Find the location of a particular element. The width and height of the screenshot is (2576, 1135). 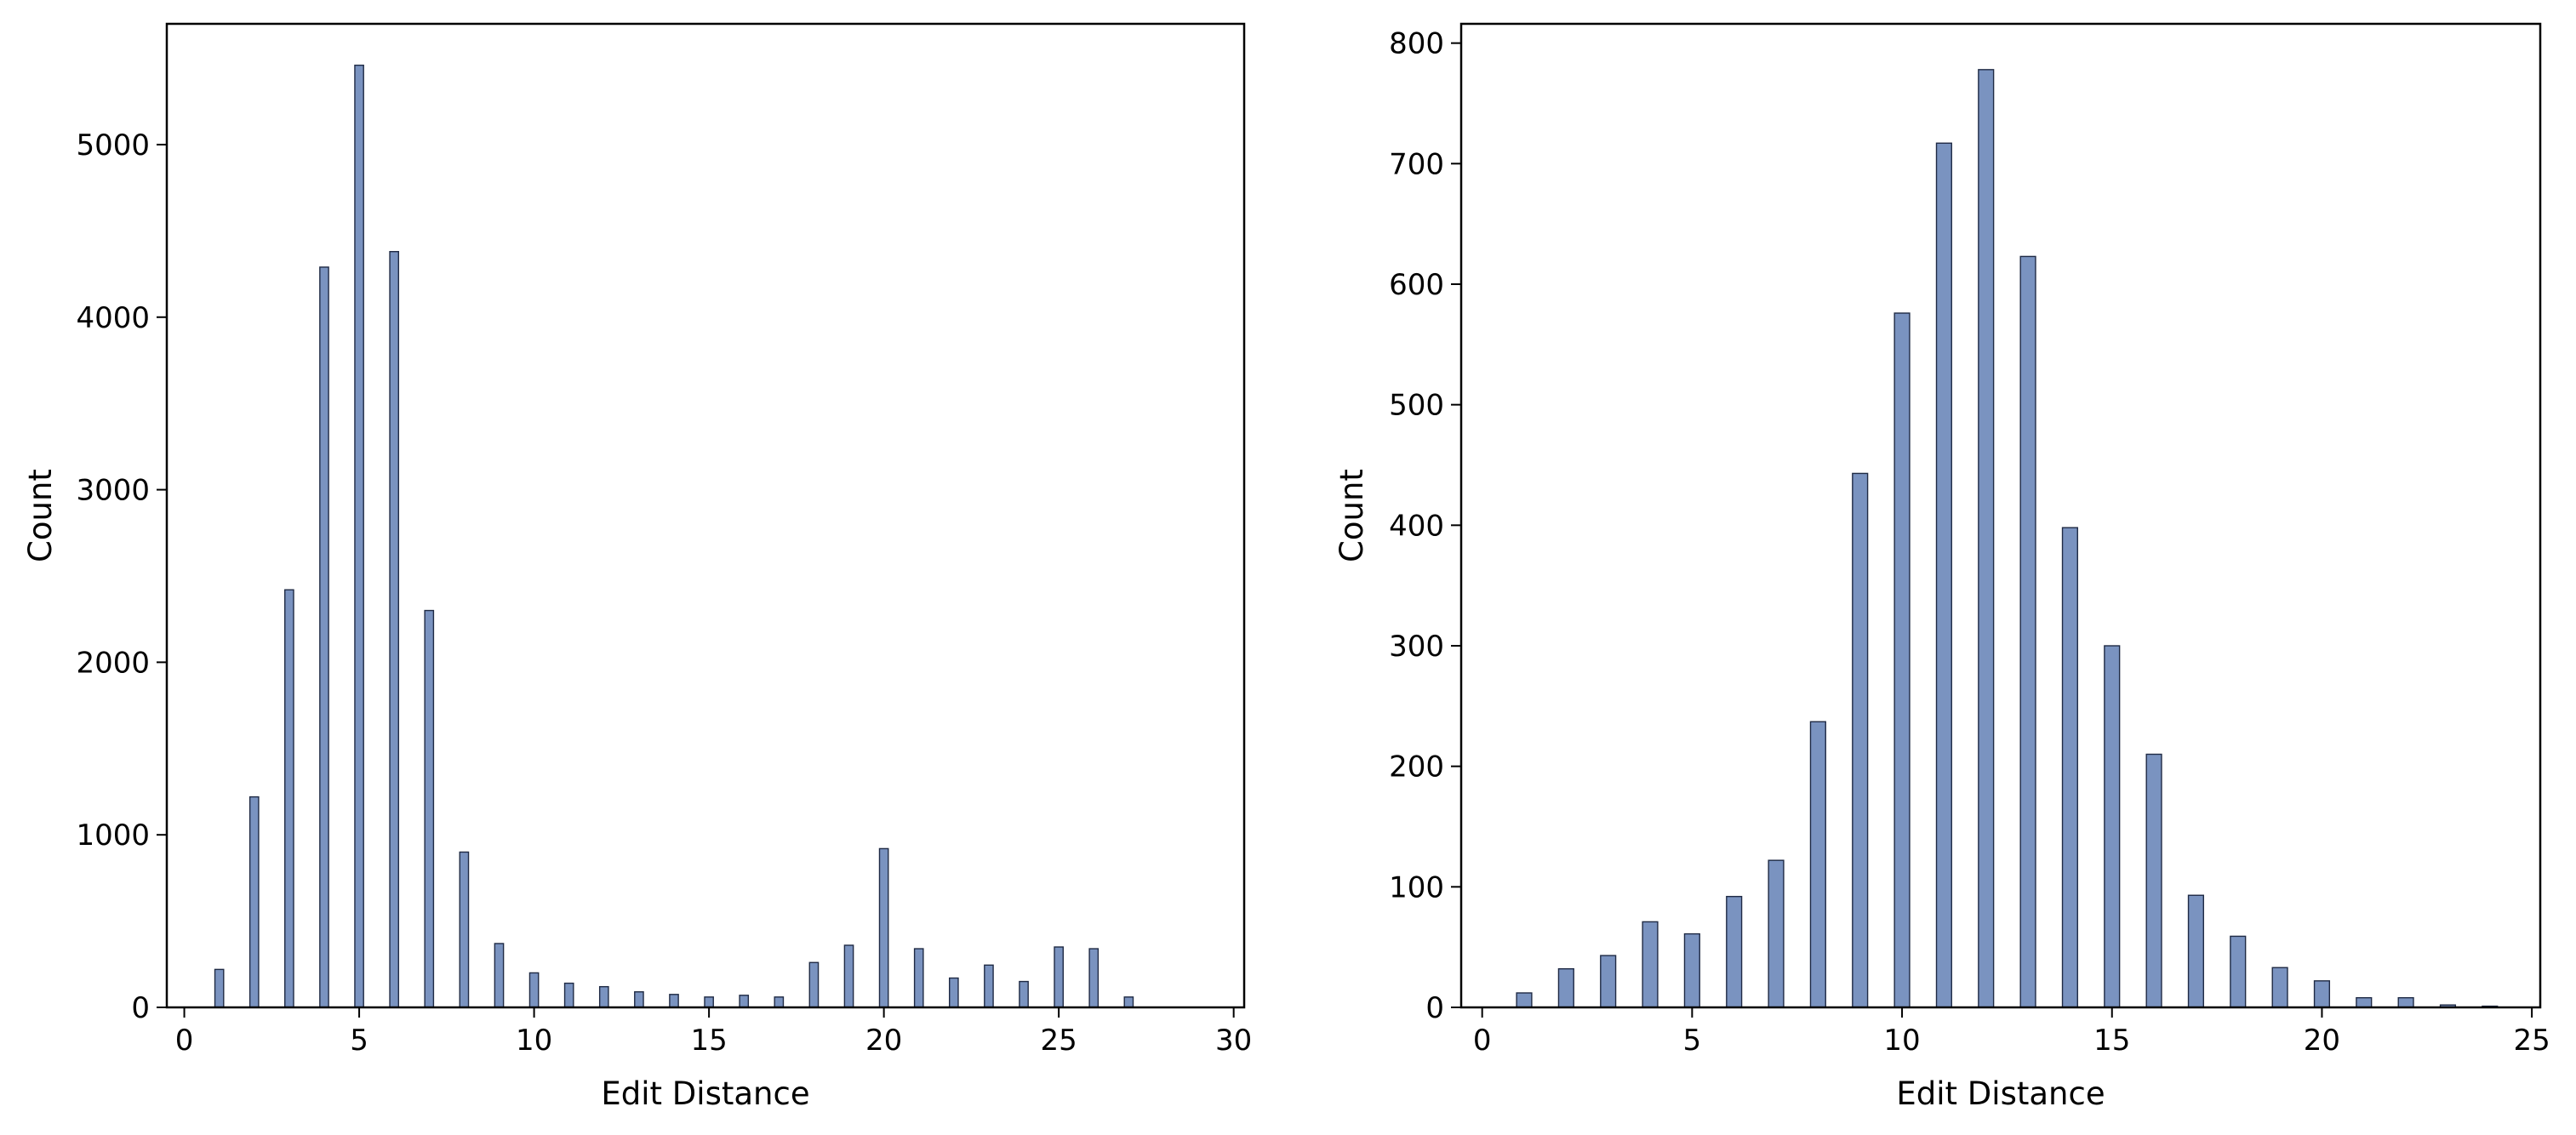

right-y-tick-label-100: 100 is located at coordinates (1416, 887).